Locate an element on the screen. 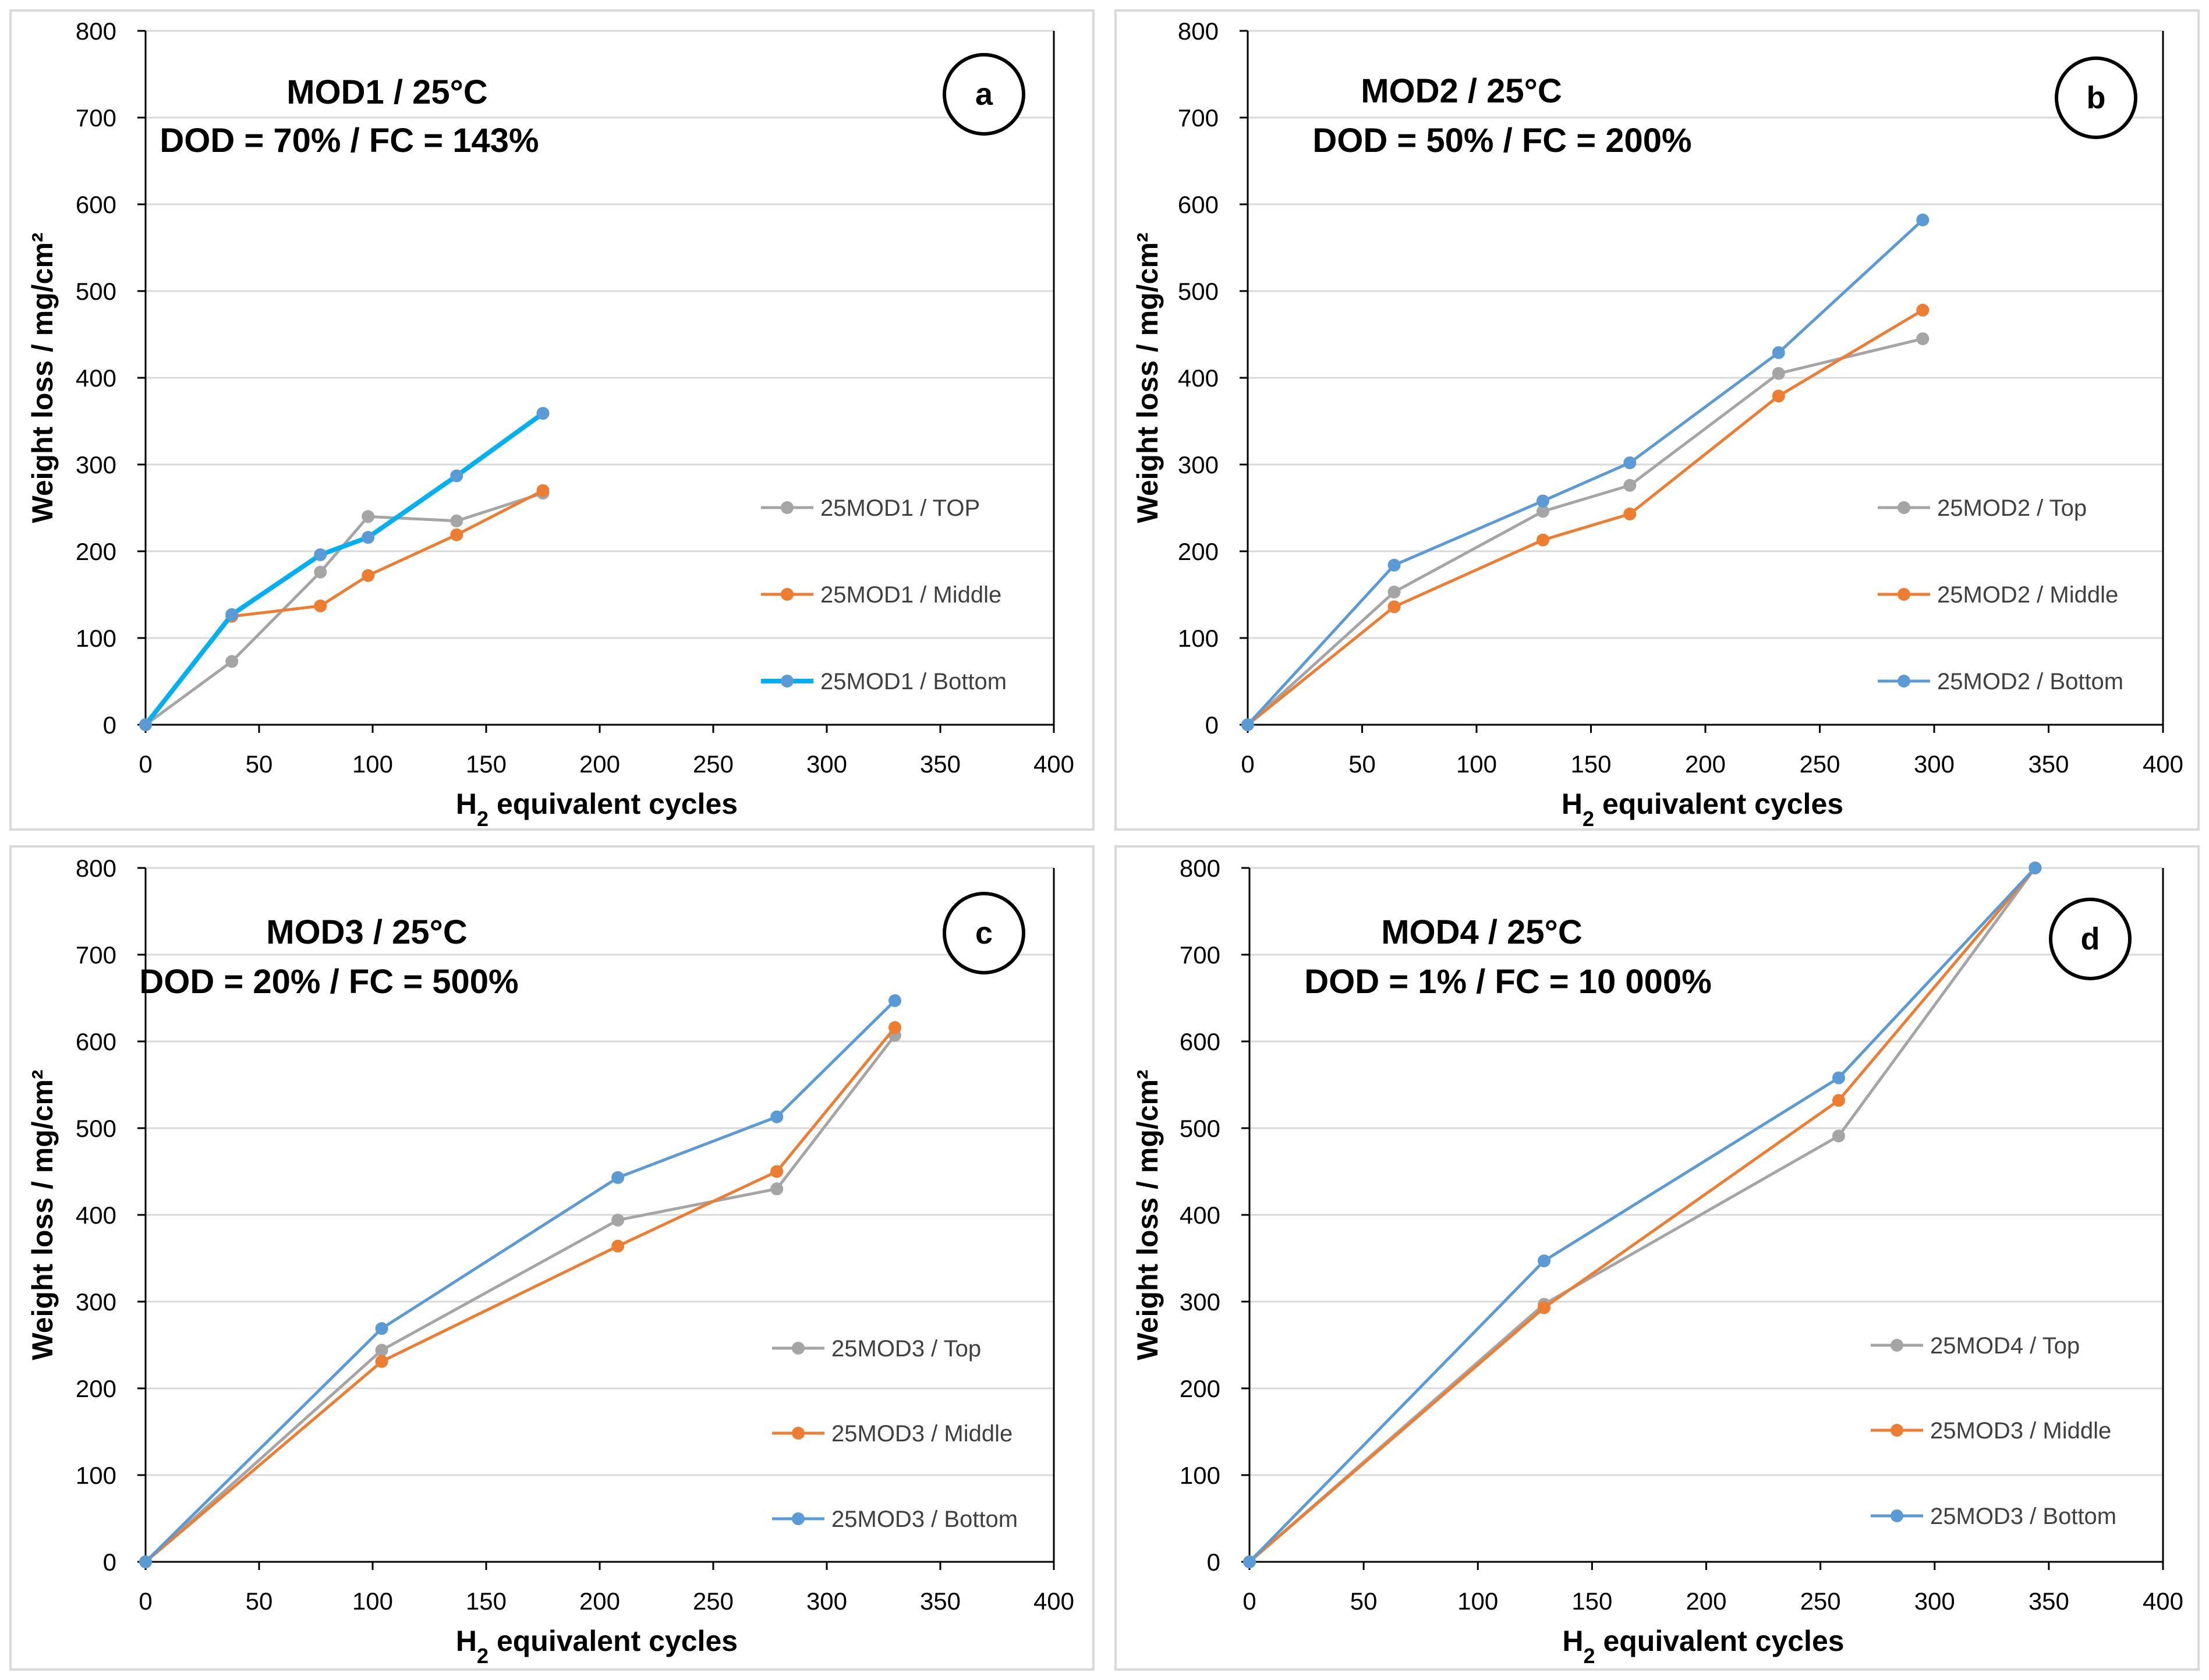  series-line-middle is located at coordinates (1585, 517).